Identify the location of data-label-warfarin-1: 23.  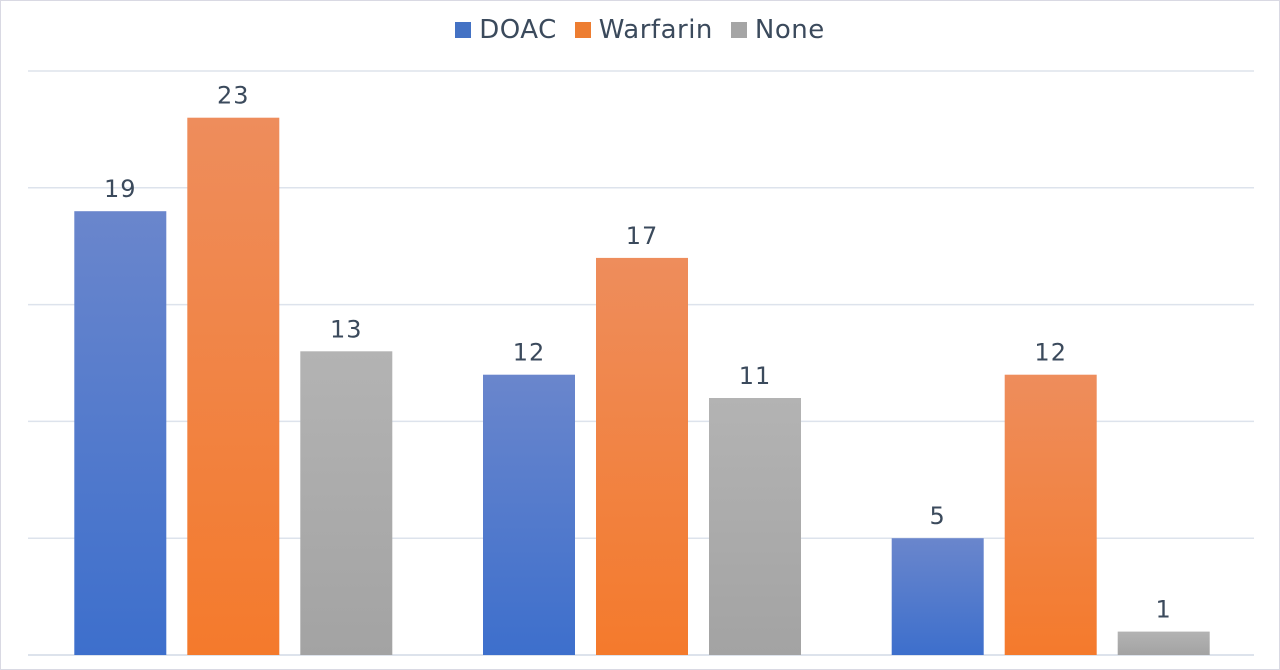
(233, 96).